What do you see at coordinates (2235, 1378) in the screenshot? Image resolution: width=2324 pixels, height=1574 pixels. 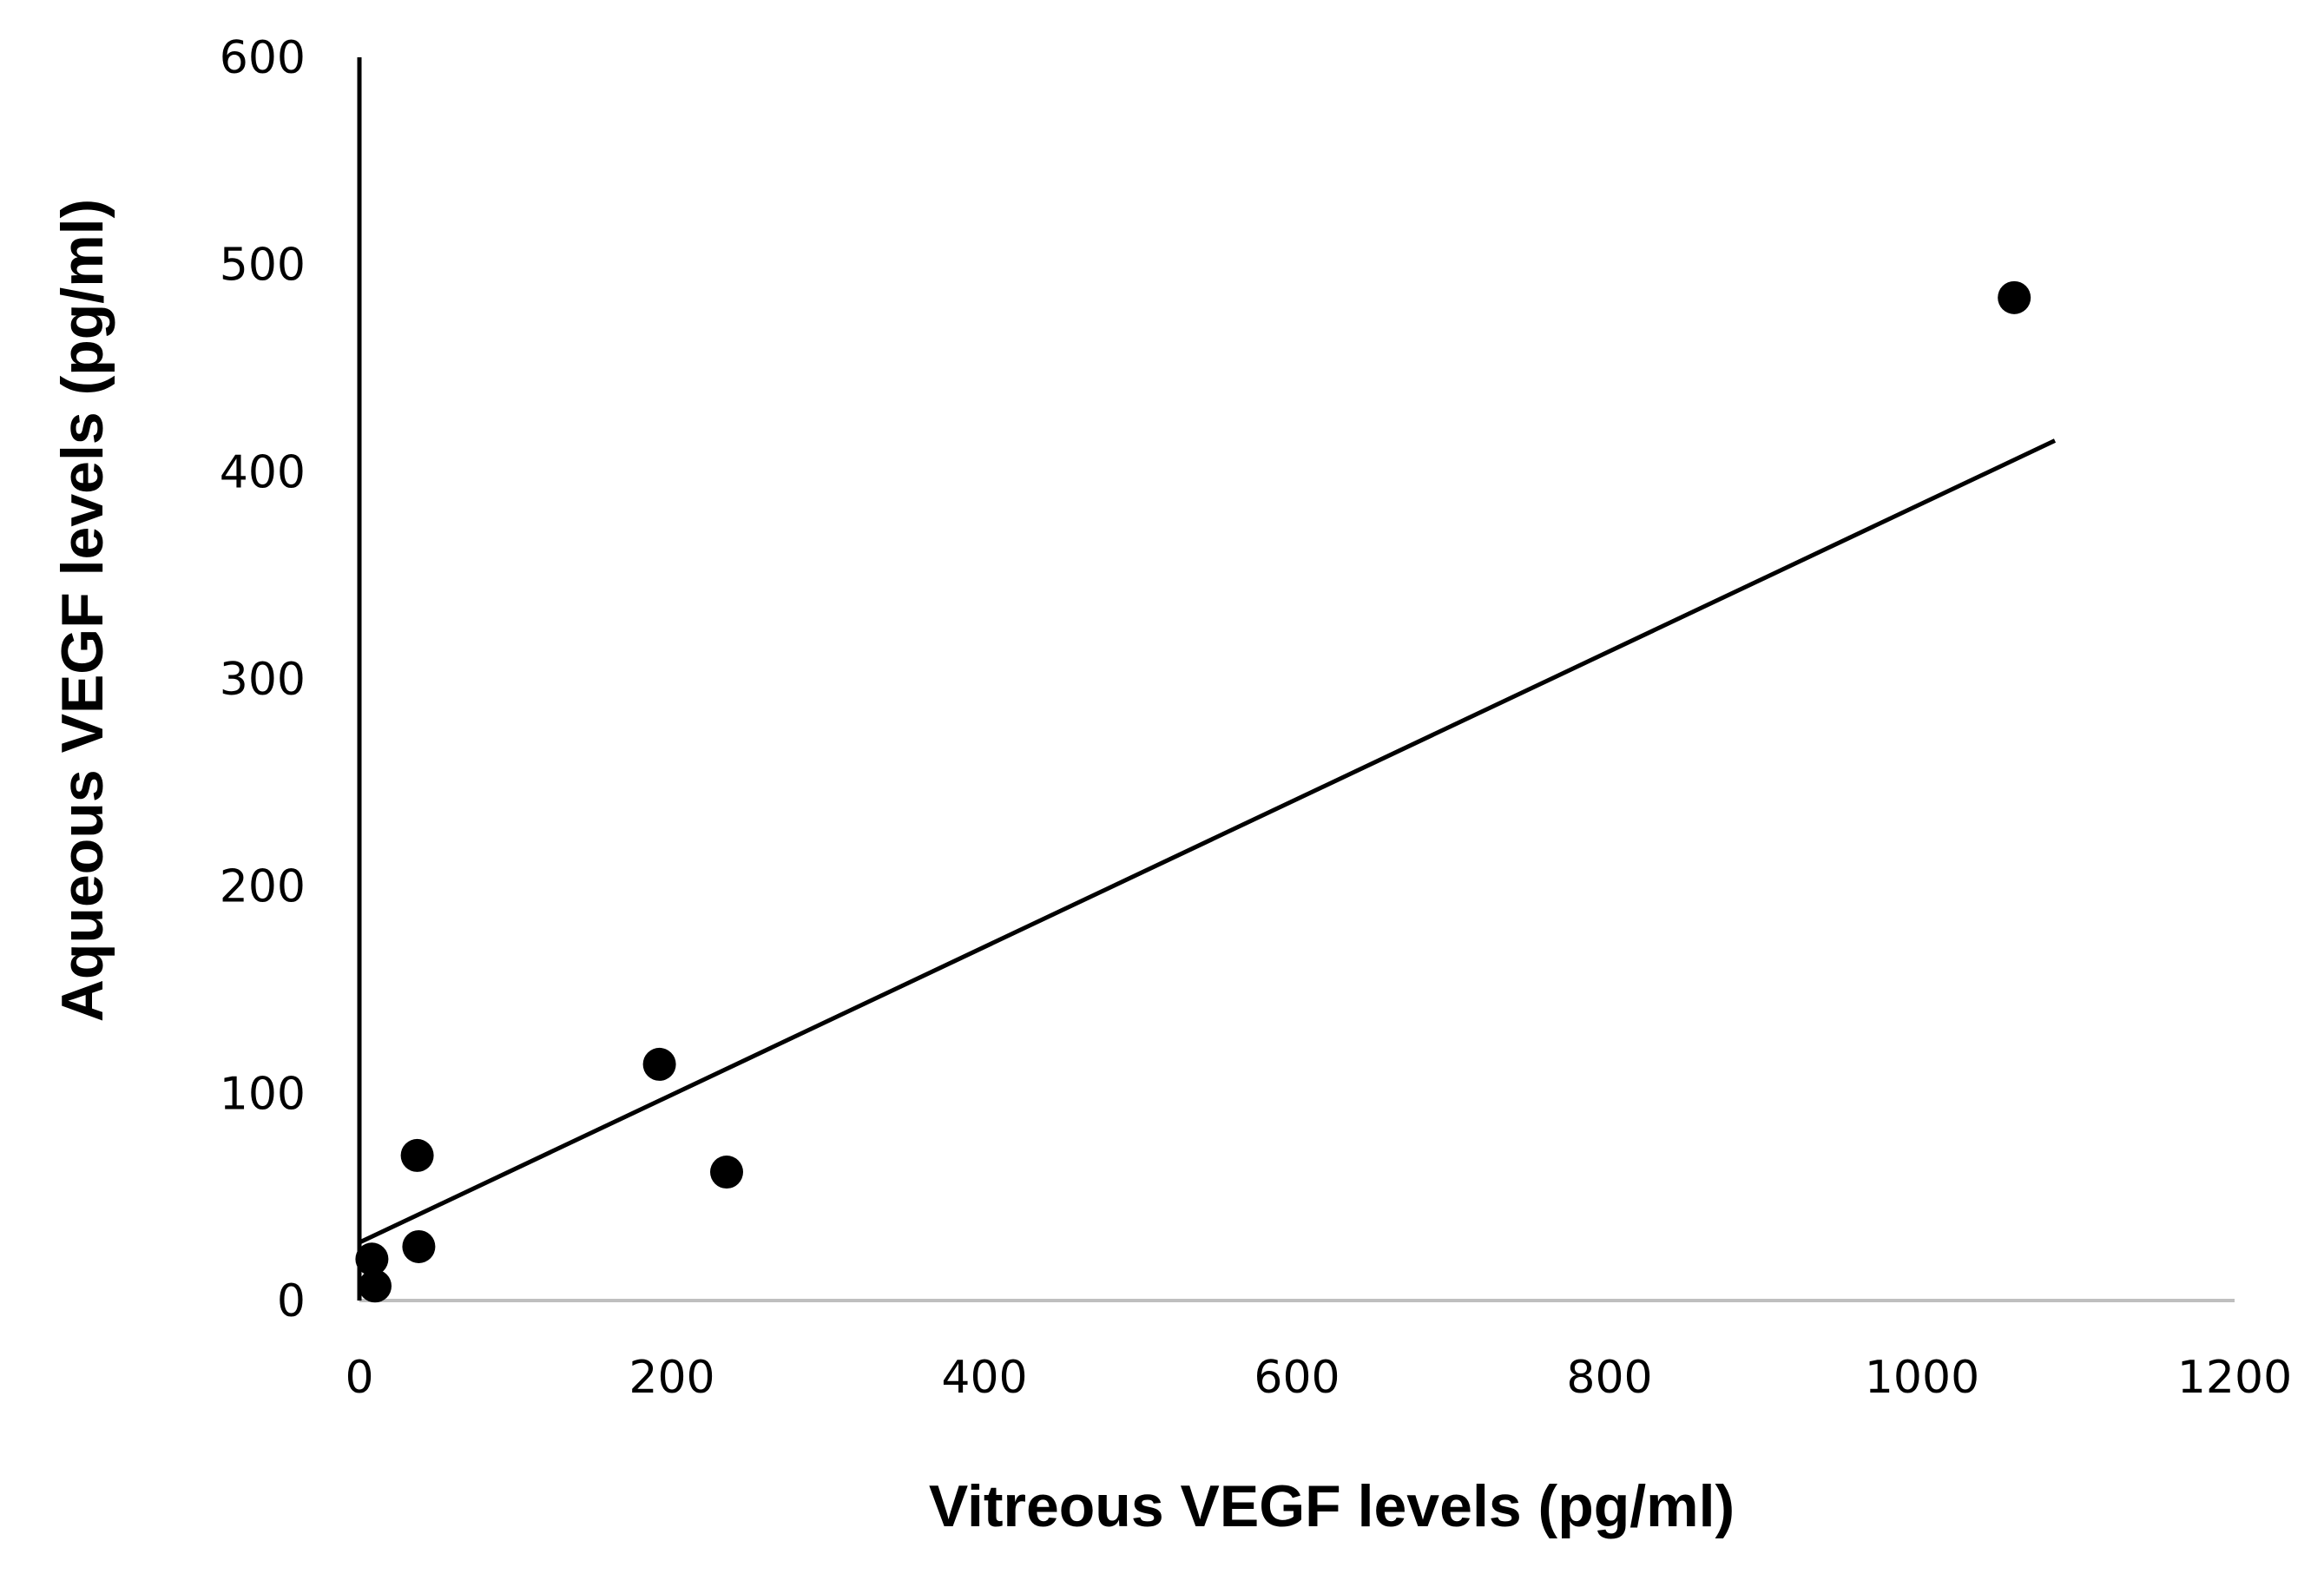 I see `x-tick-label: 1200` at bounding box center [2235, 1378].